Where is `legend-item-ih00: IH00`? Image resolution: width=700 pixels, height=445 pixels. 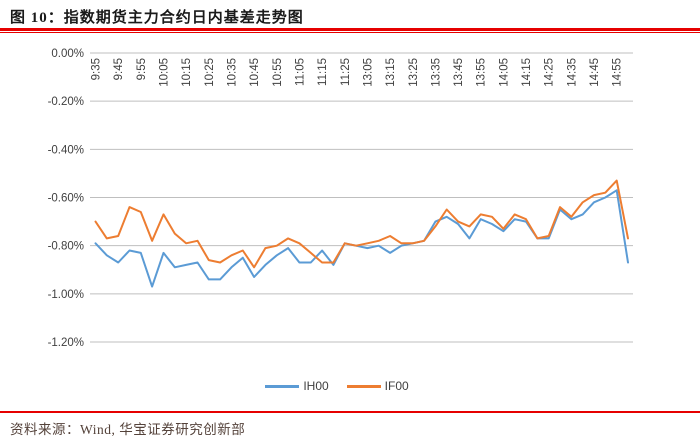
legend-item-ih00: IH00 is located at coordinates (297, 386).